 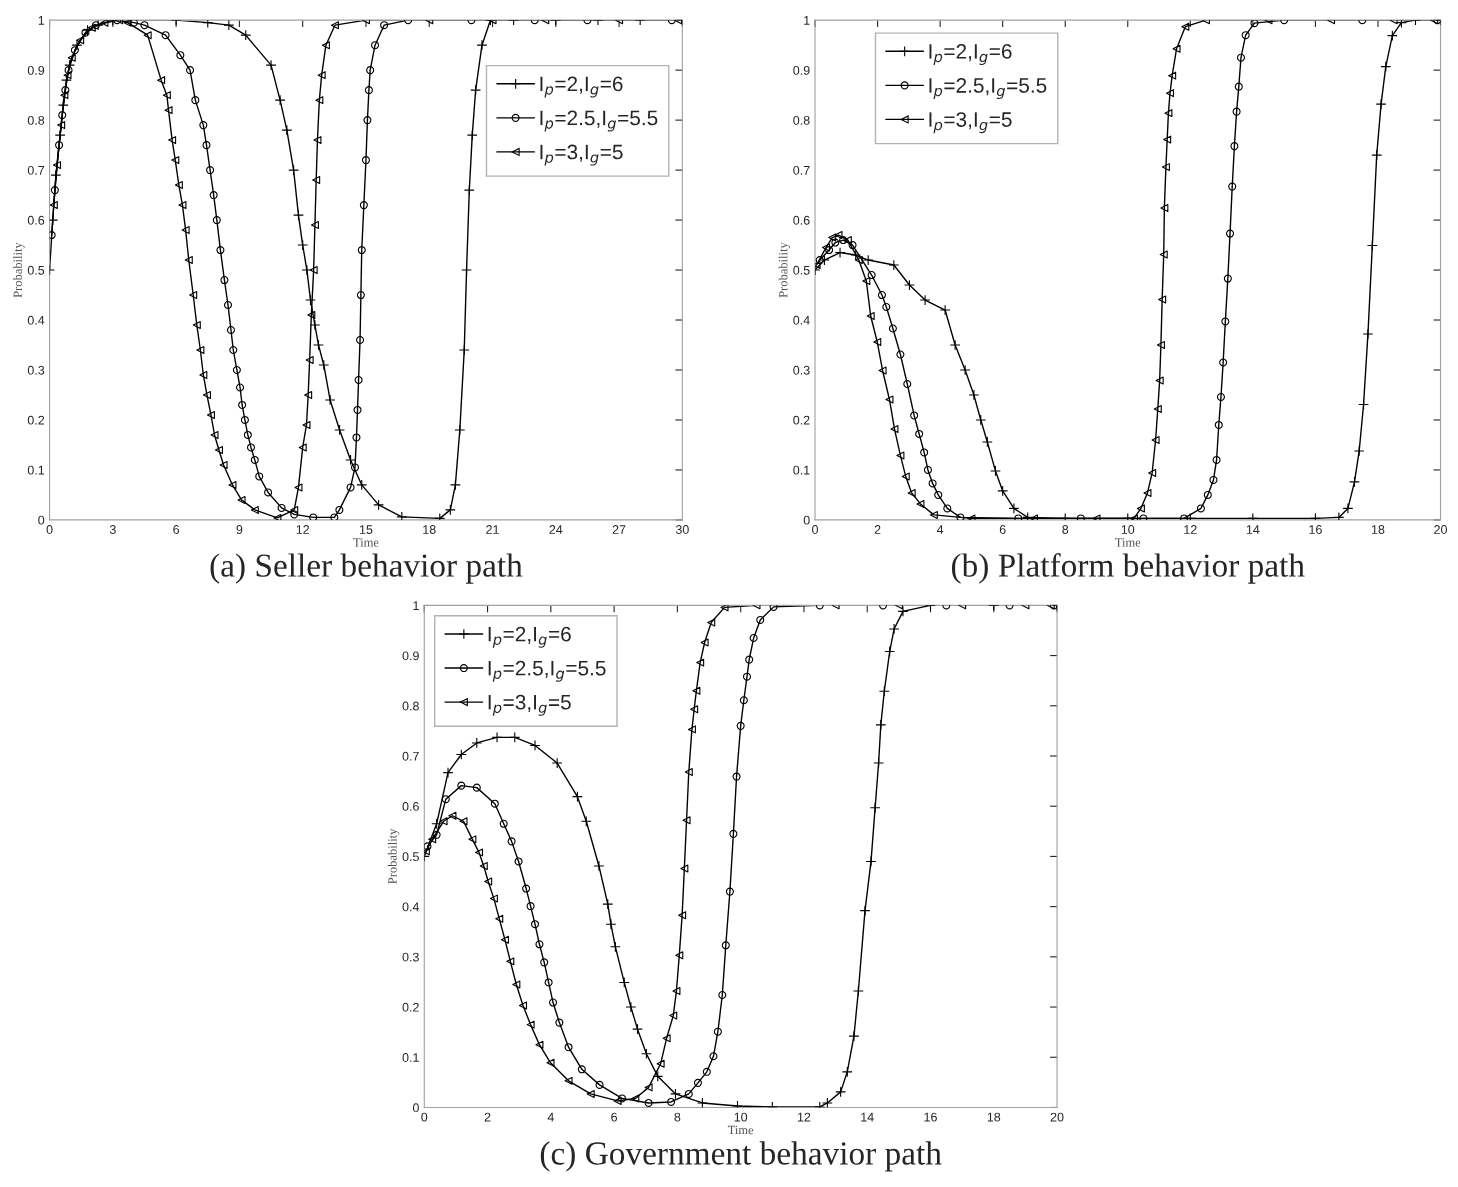 What do you see at coordinates (1128, 568) in the screenshot?
I see `text: (b) Platform behavior path` at bounding box center [1128, 568].